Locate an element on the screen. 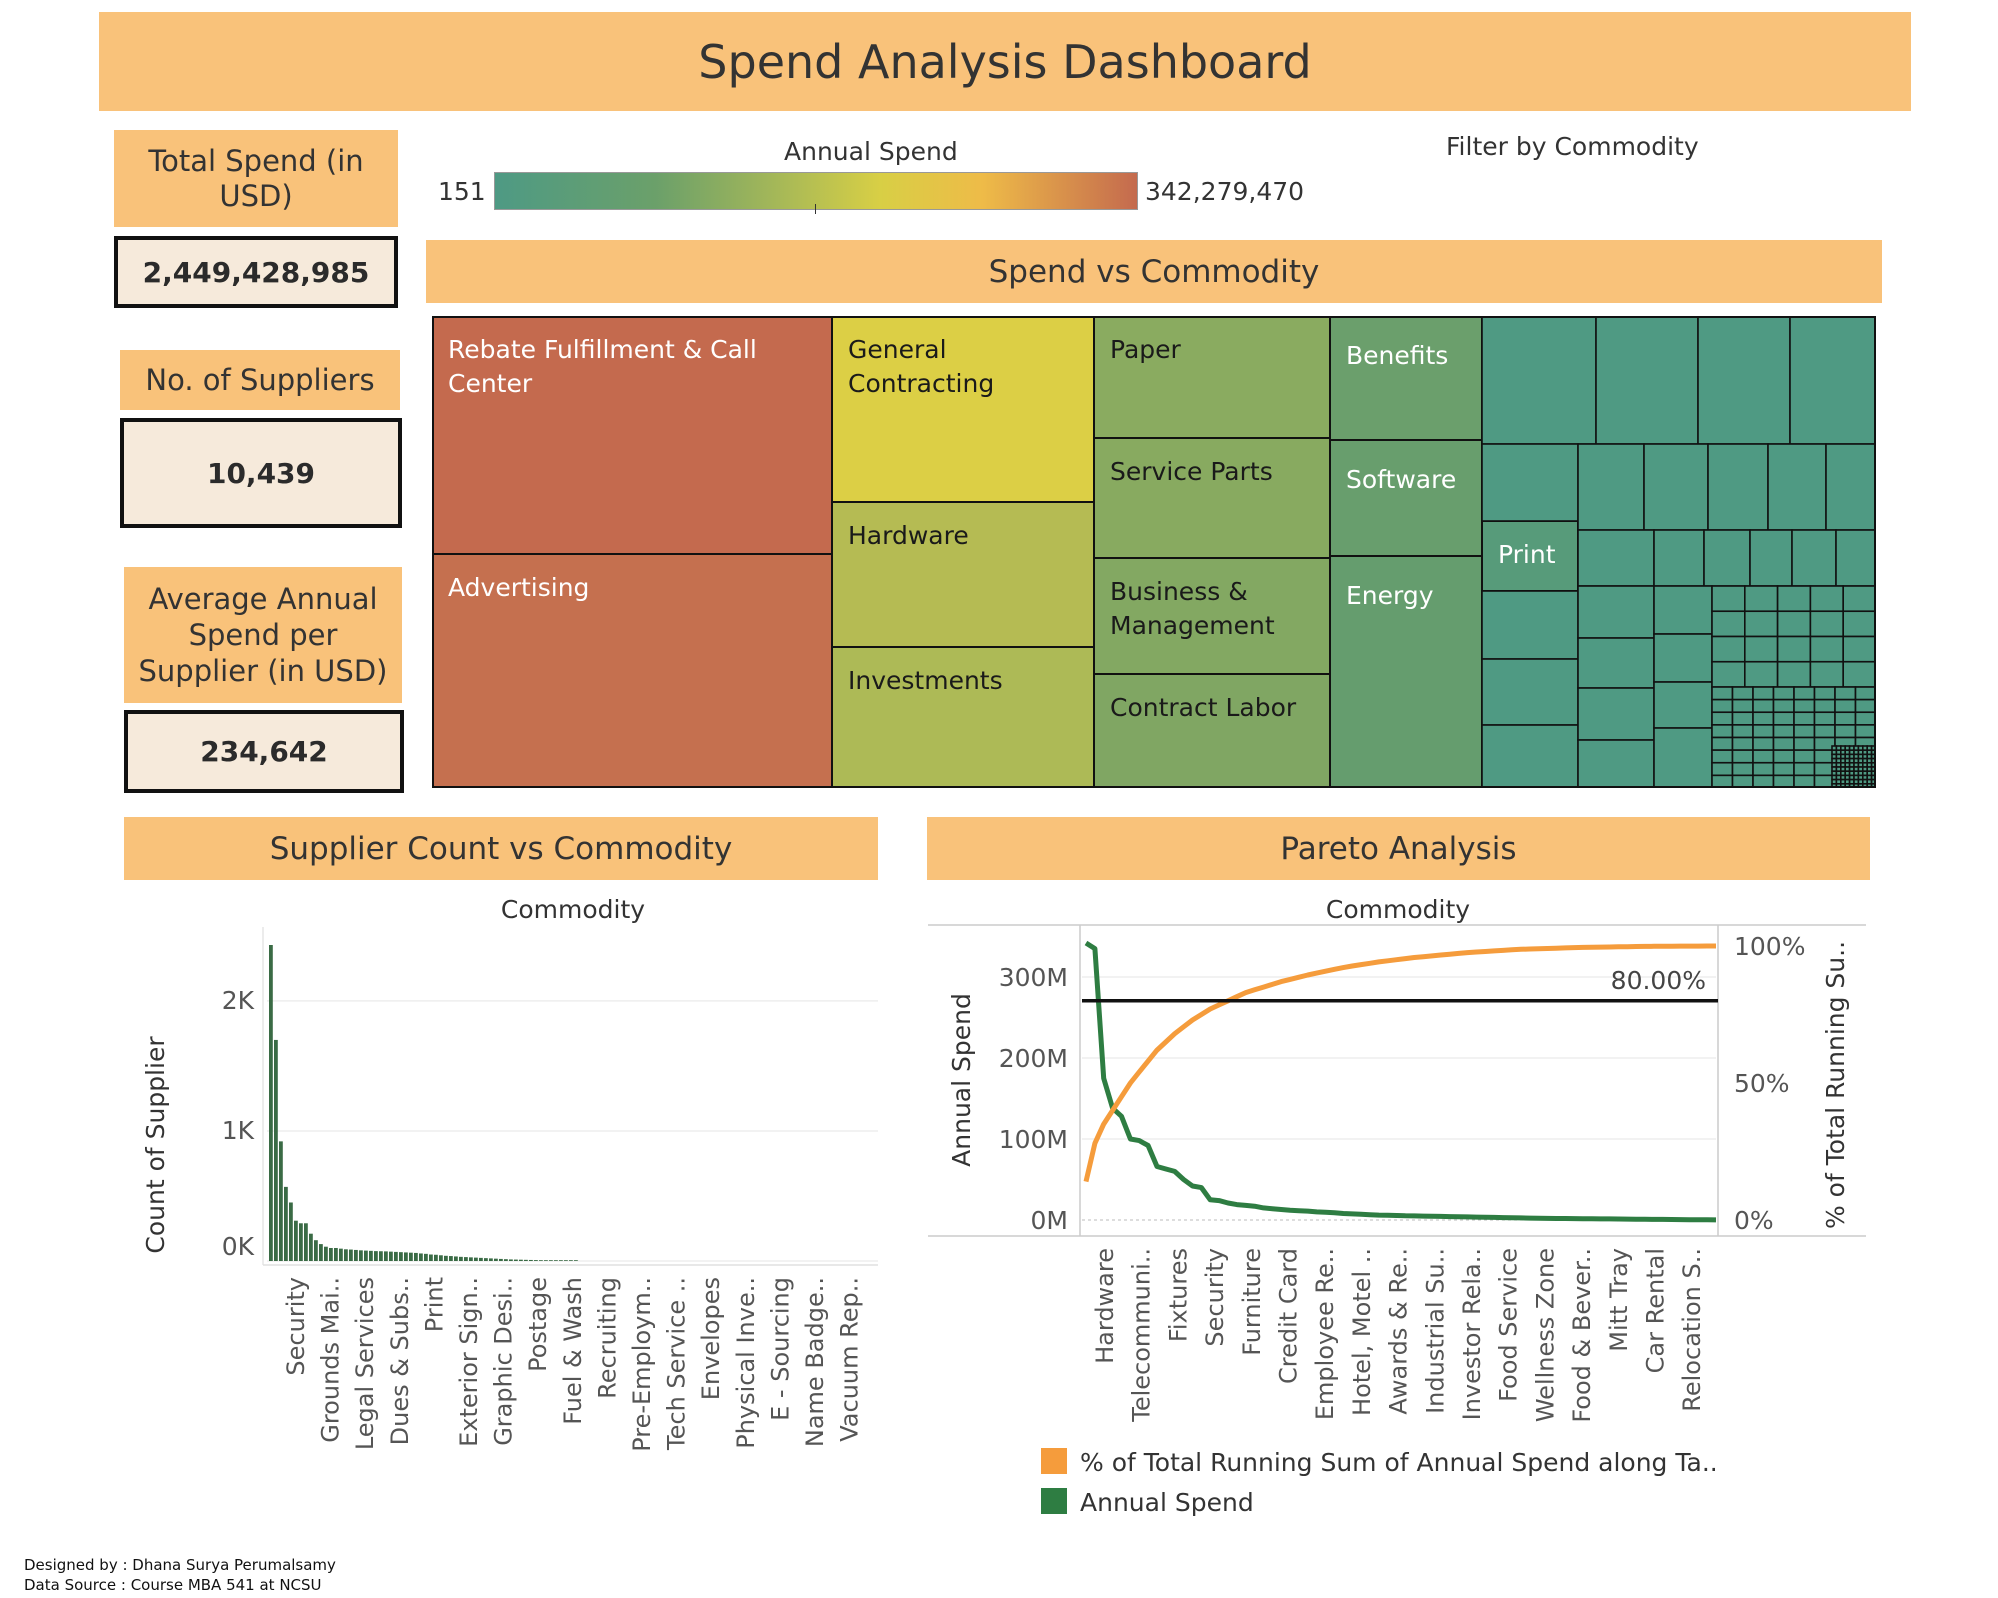 This screenshot has height=1598, width=1998. treemap-label: Service Parts is located at coordinates (1191, 471).